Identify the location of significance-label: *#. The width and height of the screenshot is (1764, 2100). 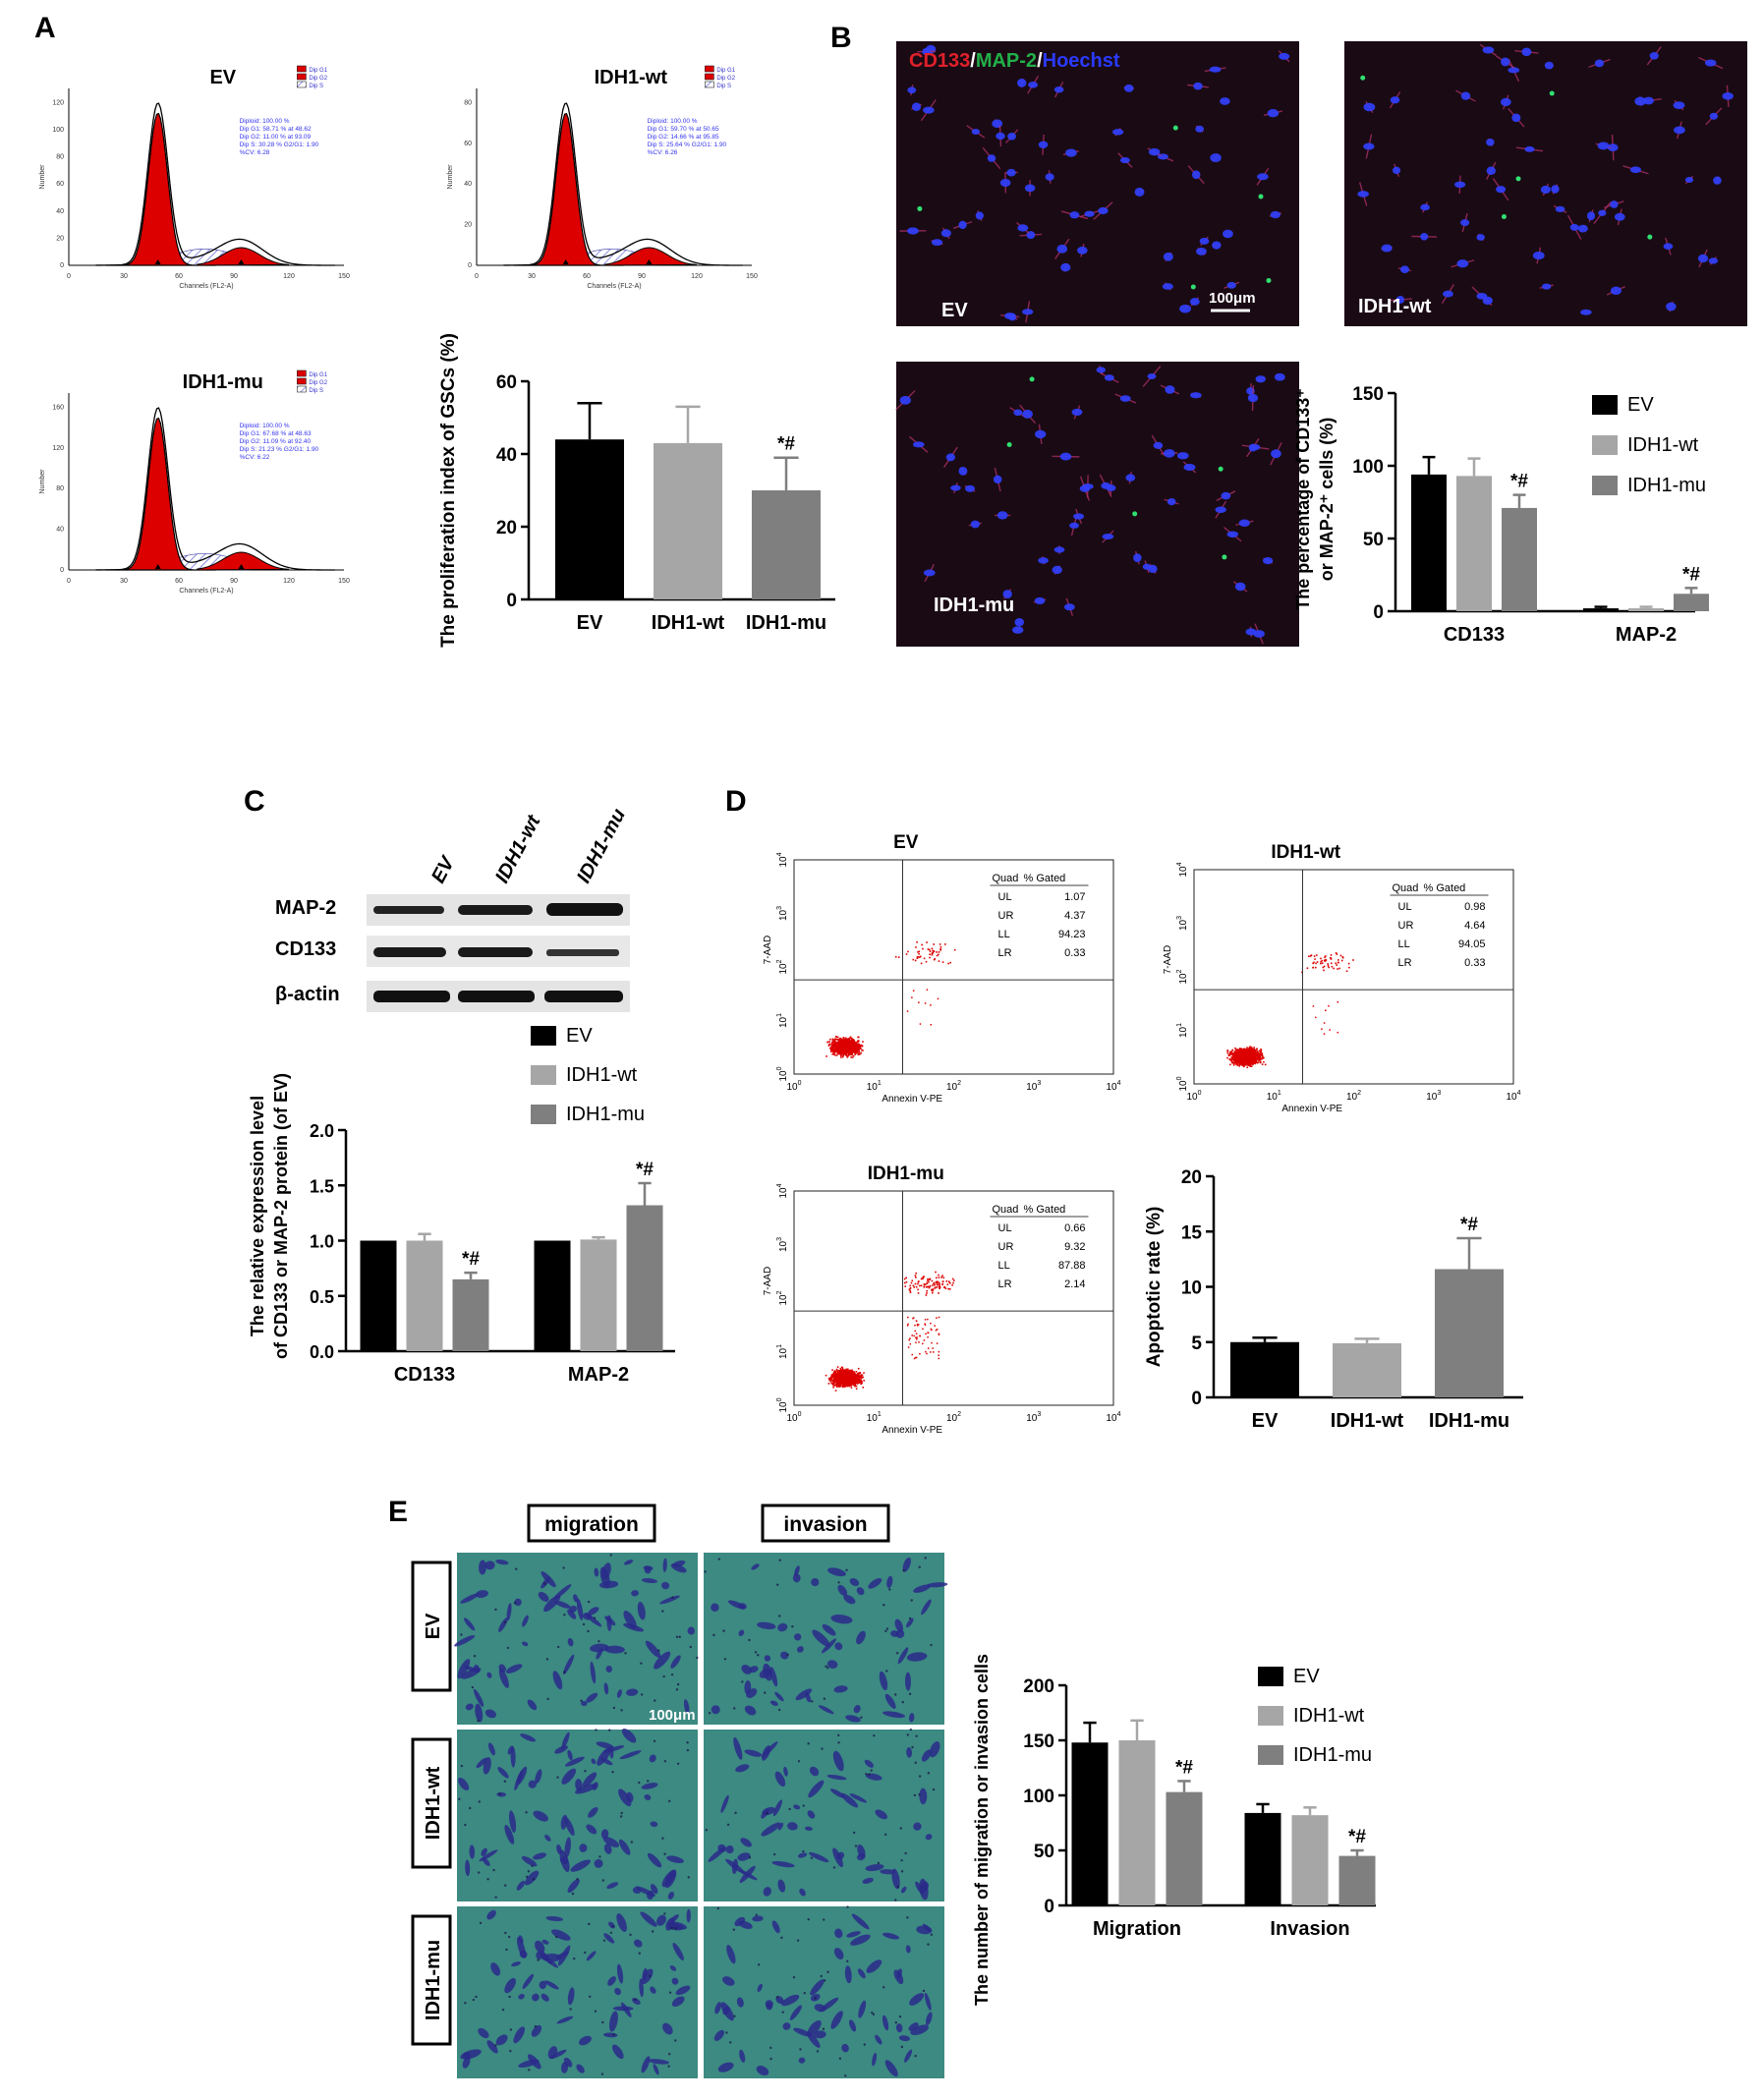
(786, 444).